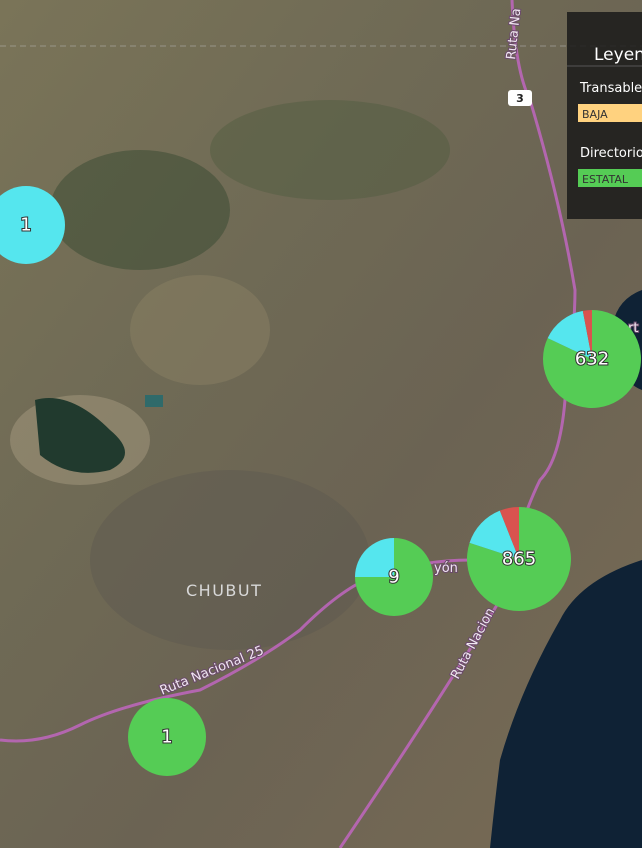  What do you see at coordinates (610, 88) in the screenshot?
I see `legend-heading: Transable` at bounding box center [610, 88].